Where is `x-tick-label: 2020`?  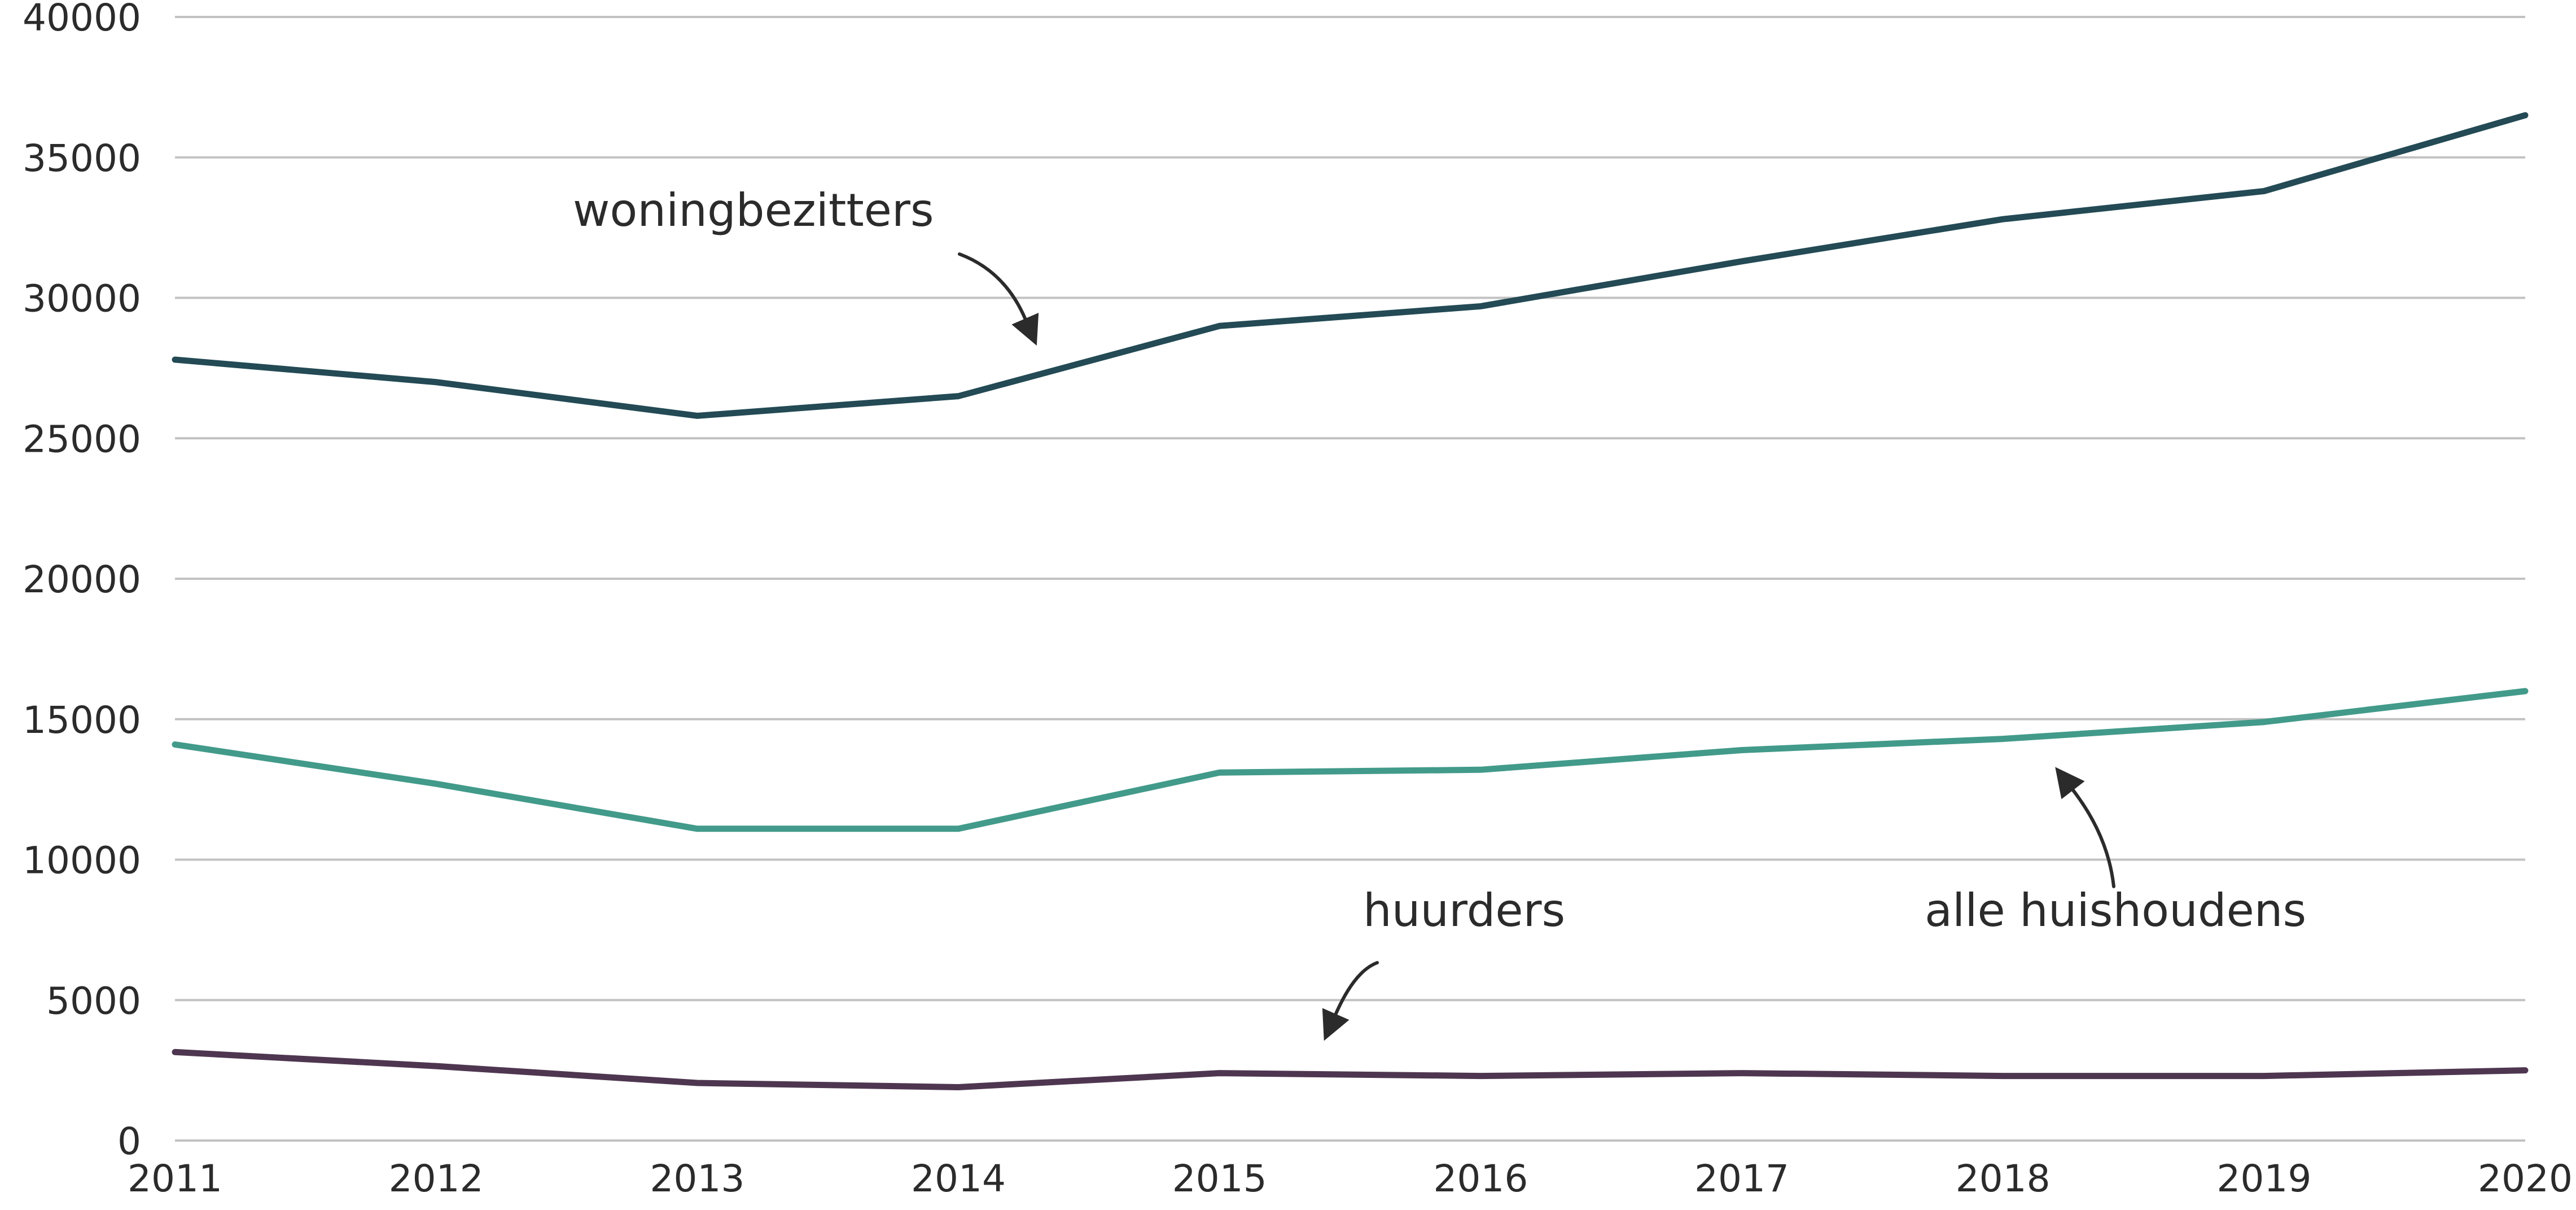
x-tick-label: 2020 is located at coordinates (2525, 1178).